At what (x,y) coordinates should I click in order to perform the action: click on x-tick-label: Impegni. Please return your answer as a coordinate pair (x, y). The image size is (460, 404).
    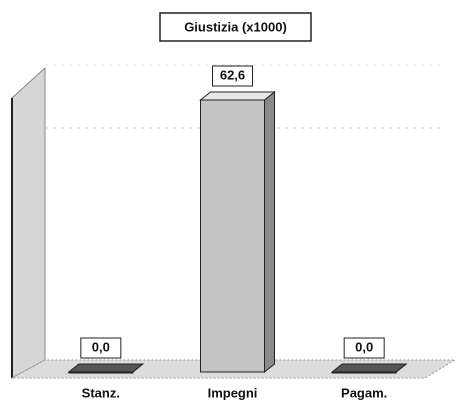
    Looking at the image, I should click on (233, 392).